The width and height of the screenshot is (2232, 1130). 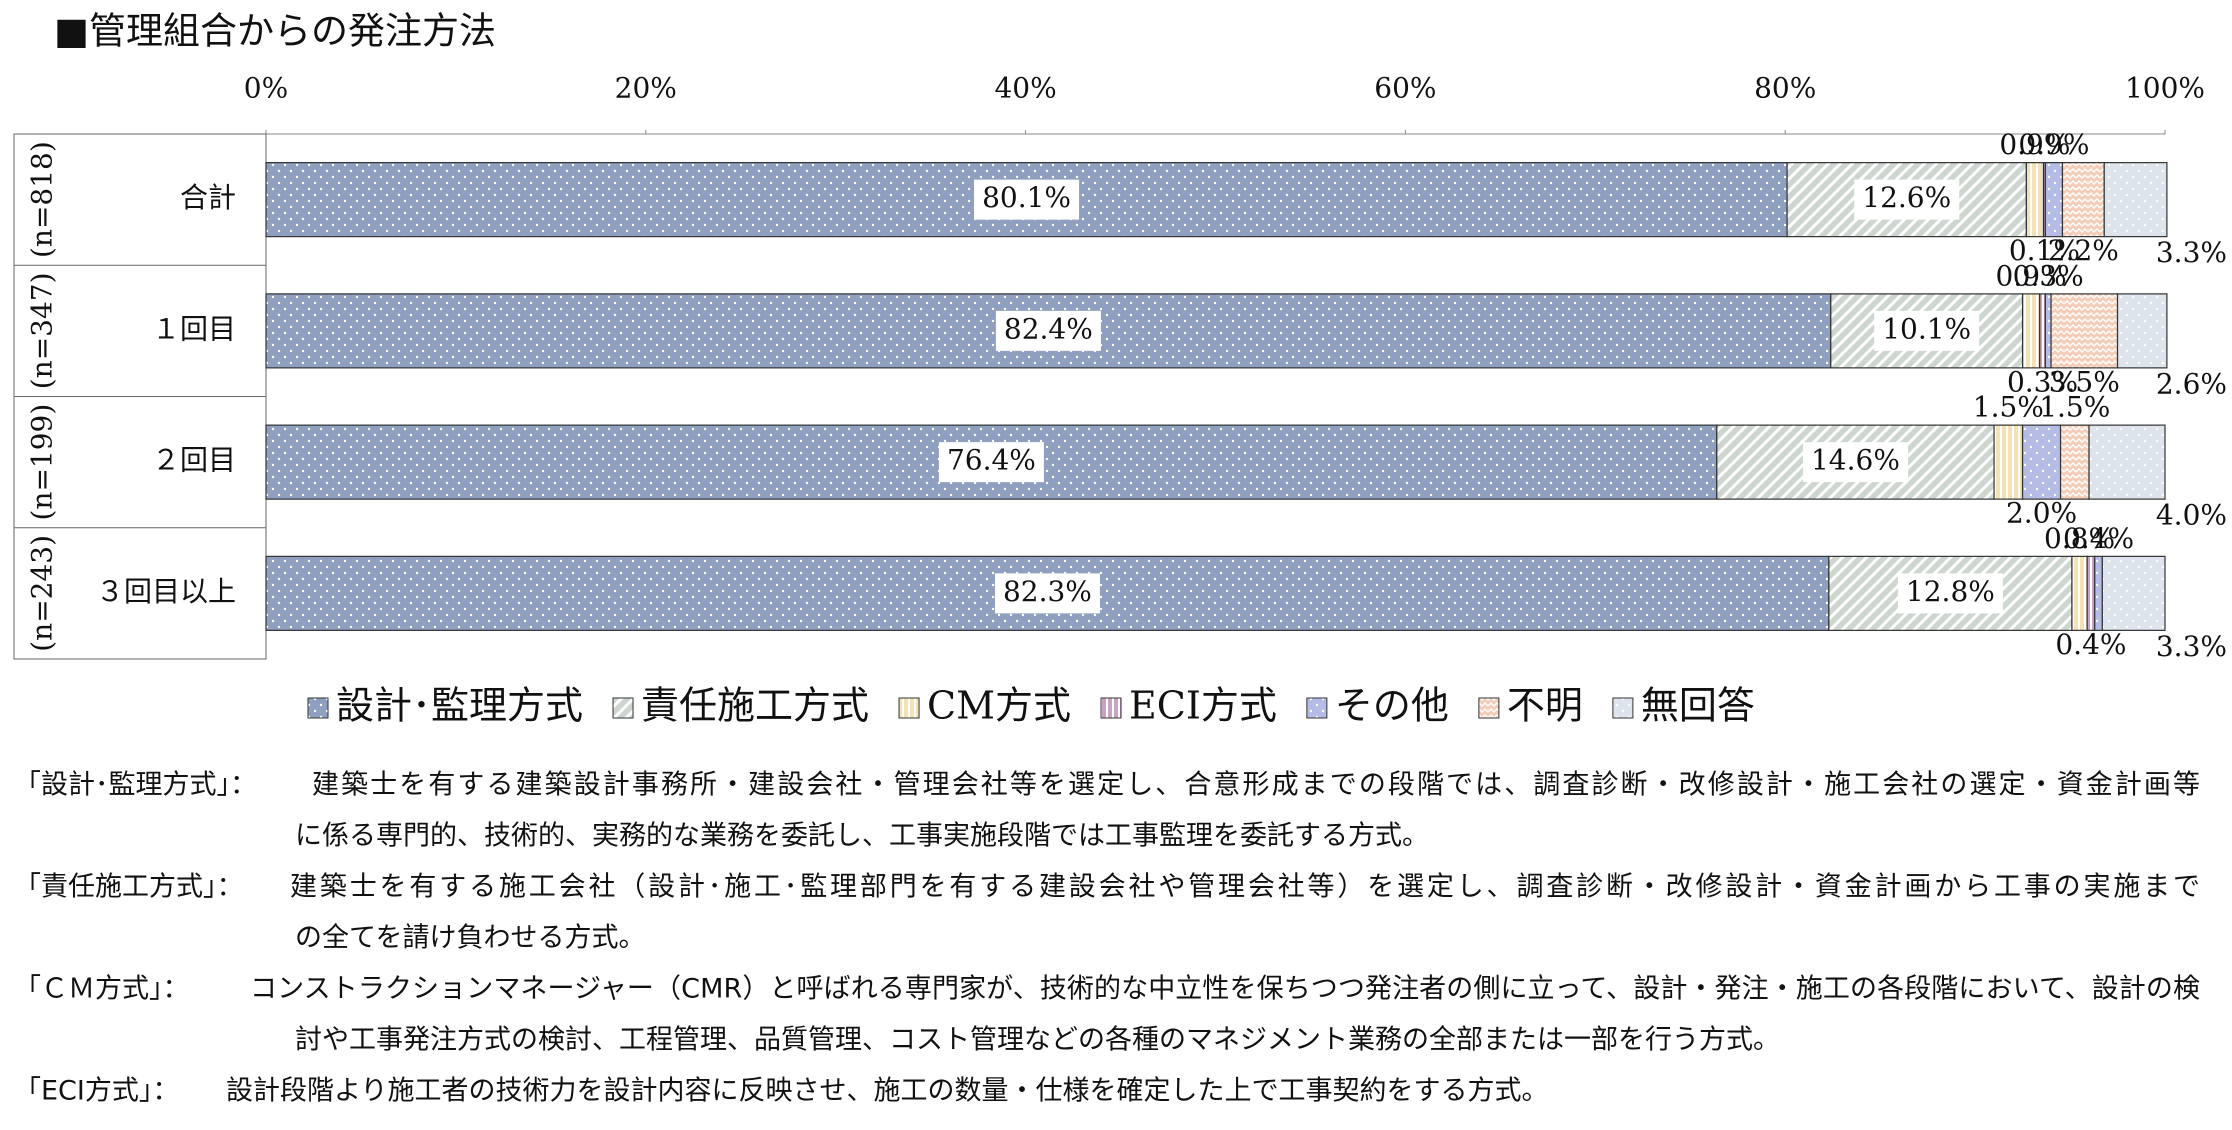 What do you see at coordinates (2079, 538) in the screenshot?
I see `data-label: 0.8%` at bounding box center [2079, 538].